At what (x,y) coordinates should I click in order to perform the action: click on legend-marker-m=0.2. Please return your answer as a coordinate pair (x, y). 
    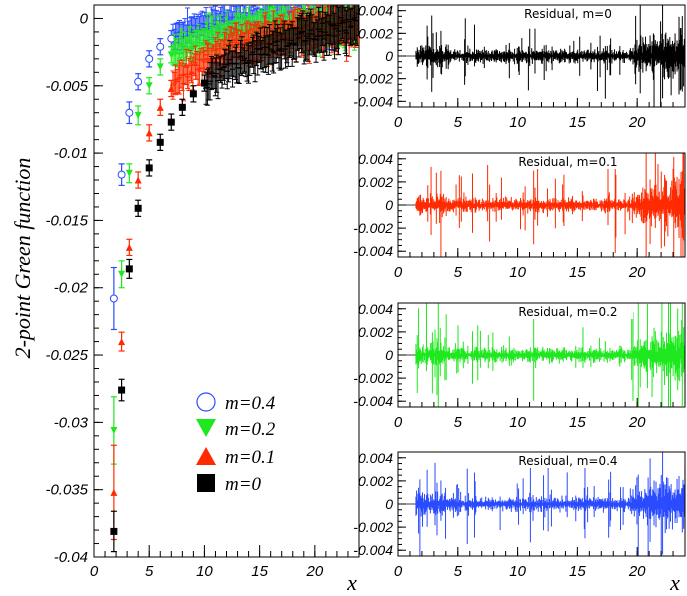
    Looking at the image, I should click on (206, 428).